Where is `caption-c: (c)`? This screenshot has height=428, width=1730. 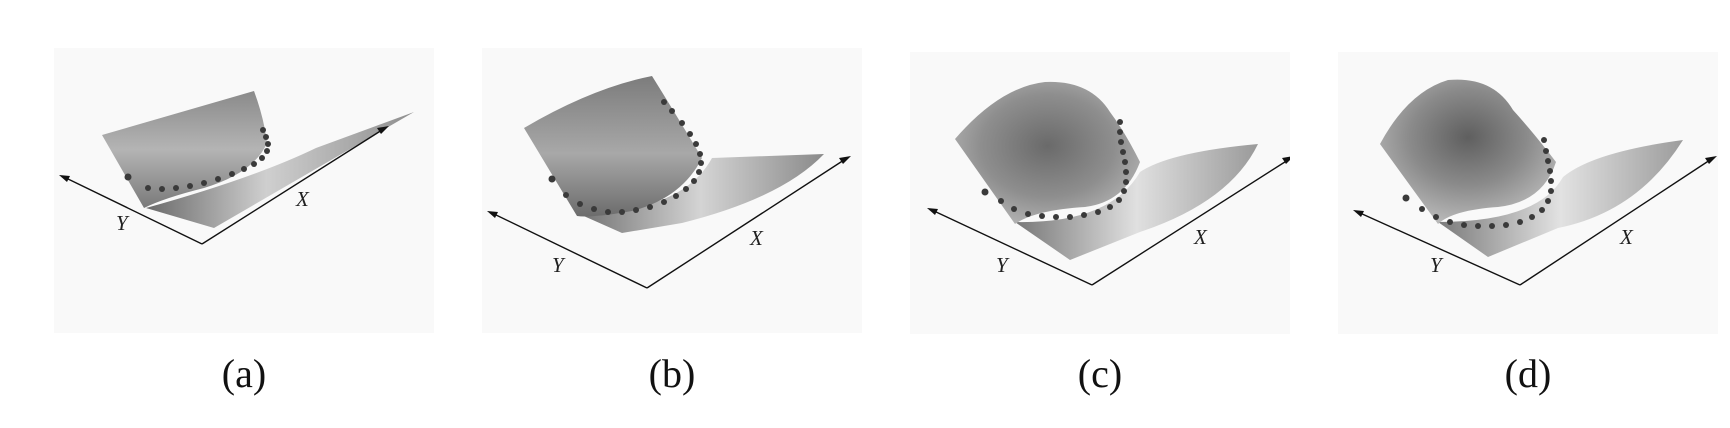 caption-c: (c) is located at coordinates (1100, 373).